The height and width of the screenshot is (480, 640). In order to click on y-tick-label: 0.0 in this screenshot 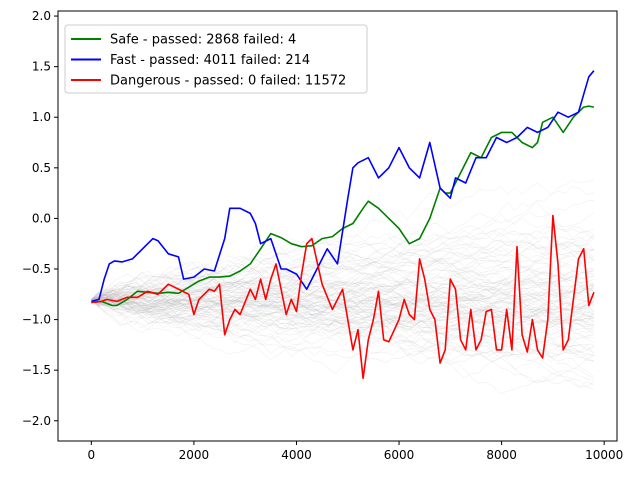, I will do `click(41, 218)`.